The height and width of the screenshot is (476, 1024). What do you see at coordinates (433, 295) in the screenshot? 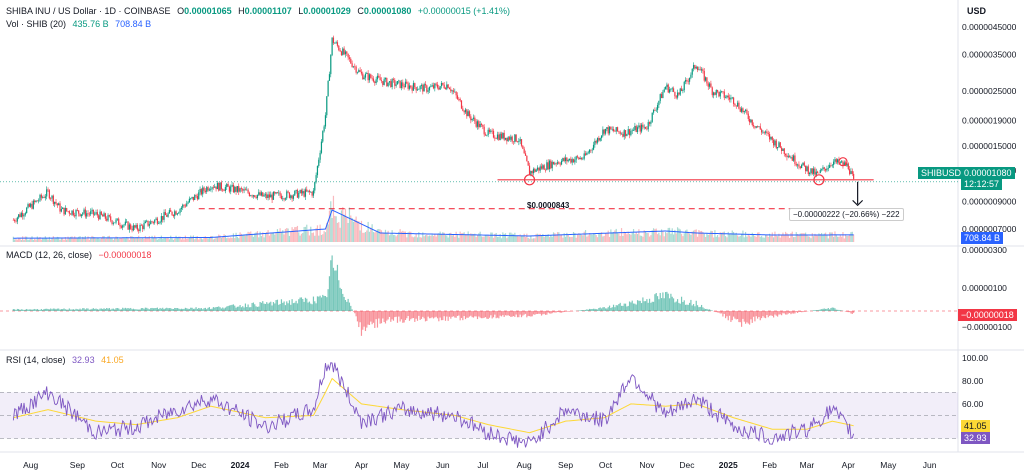
I see `macd-histogram-group` at bounding box center [433, 295].